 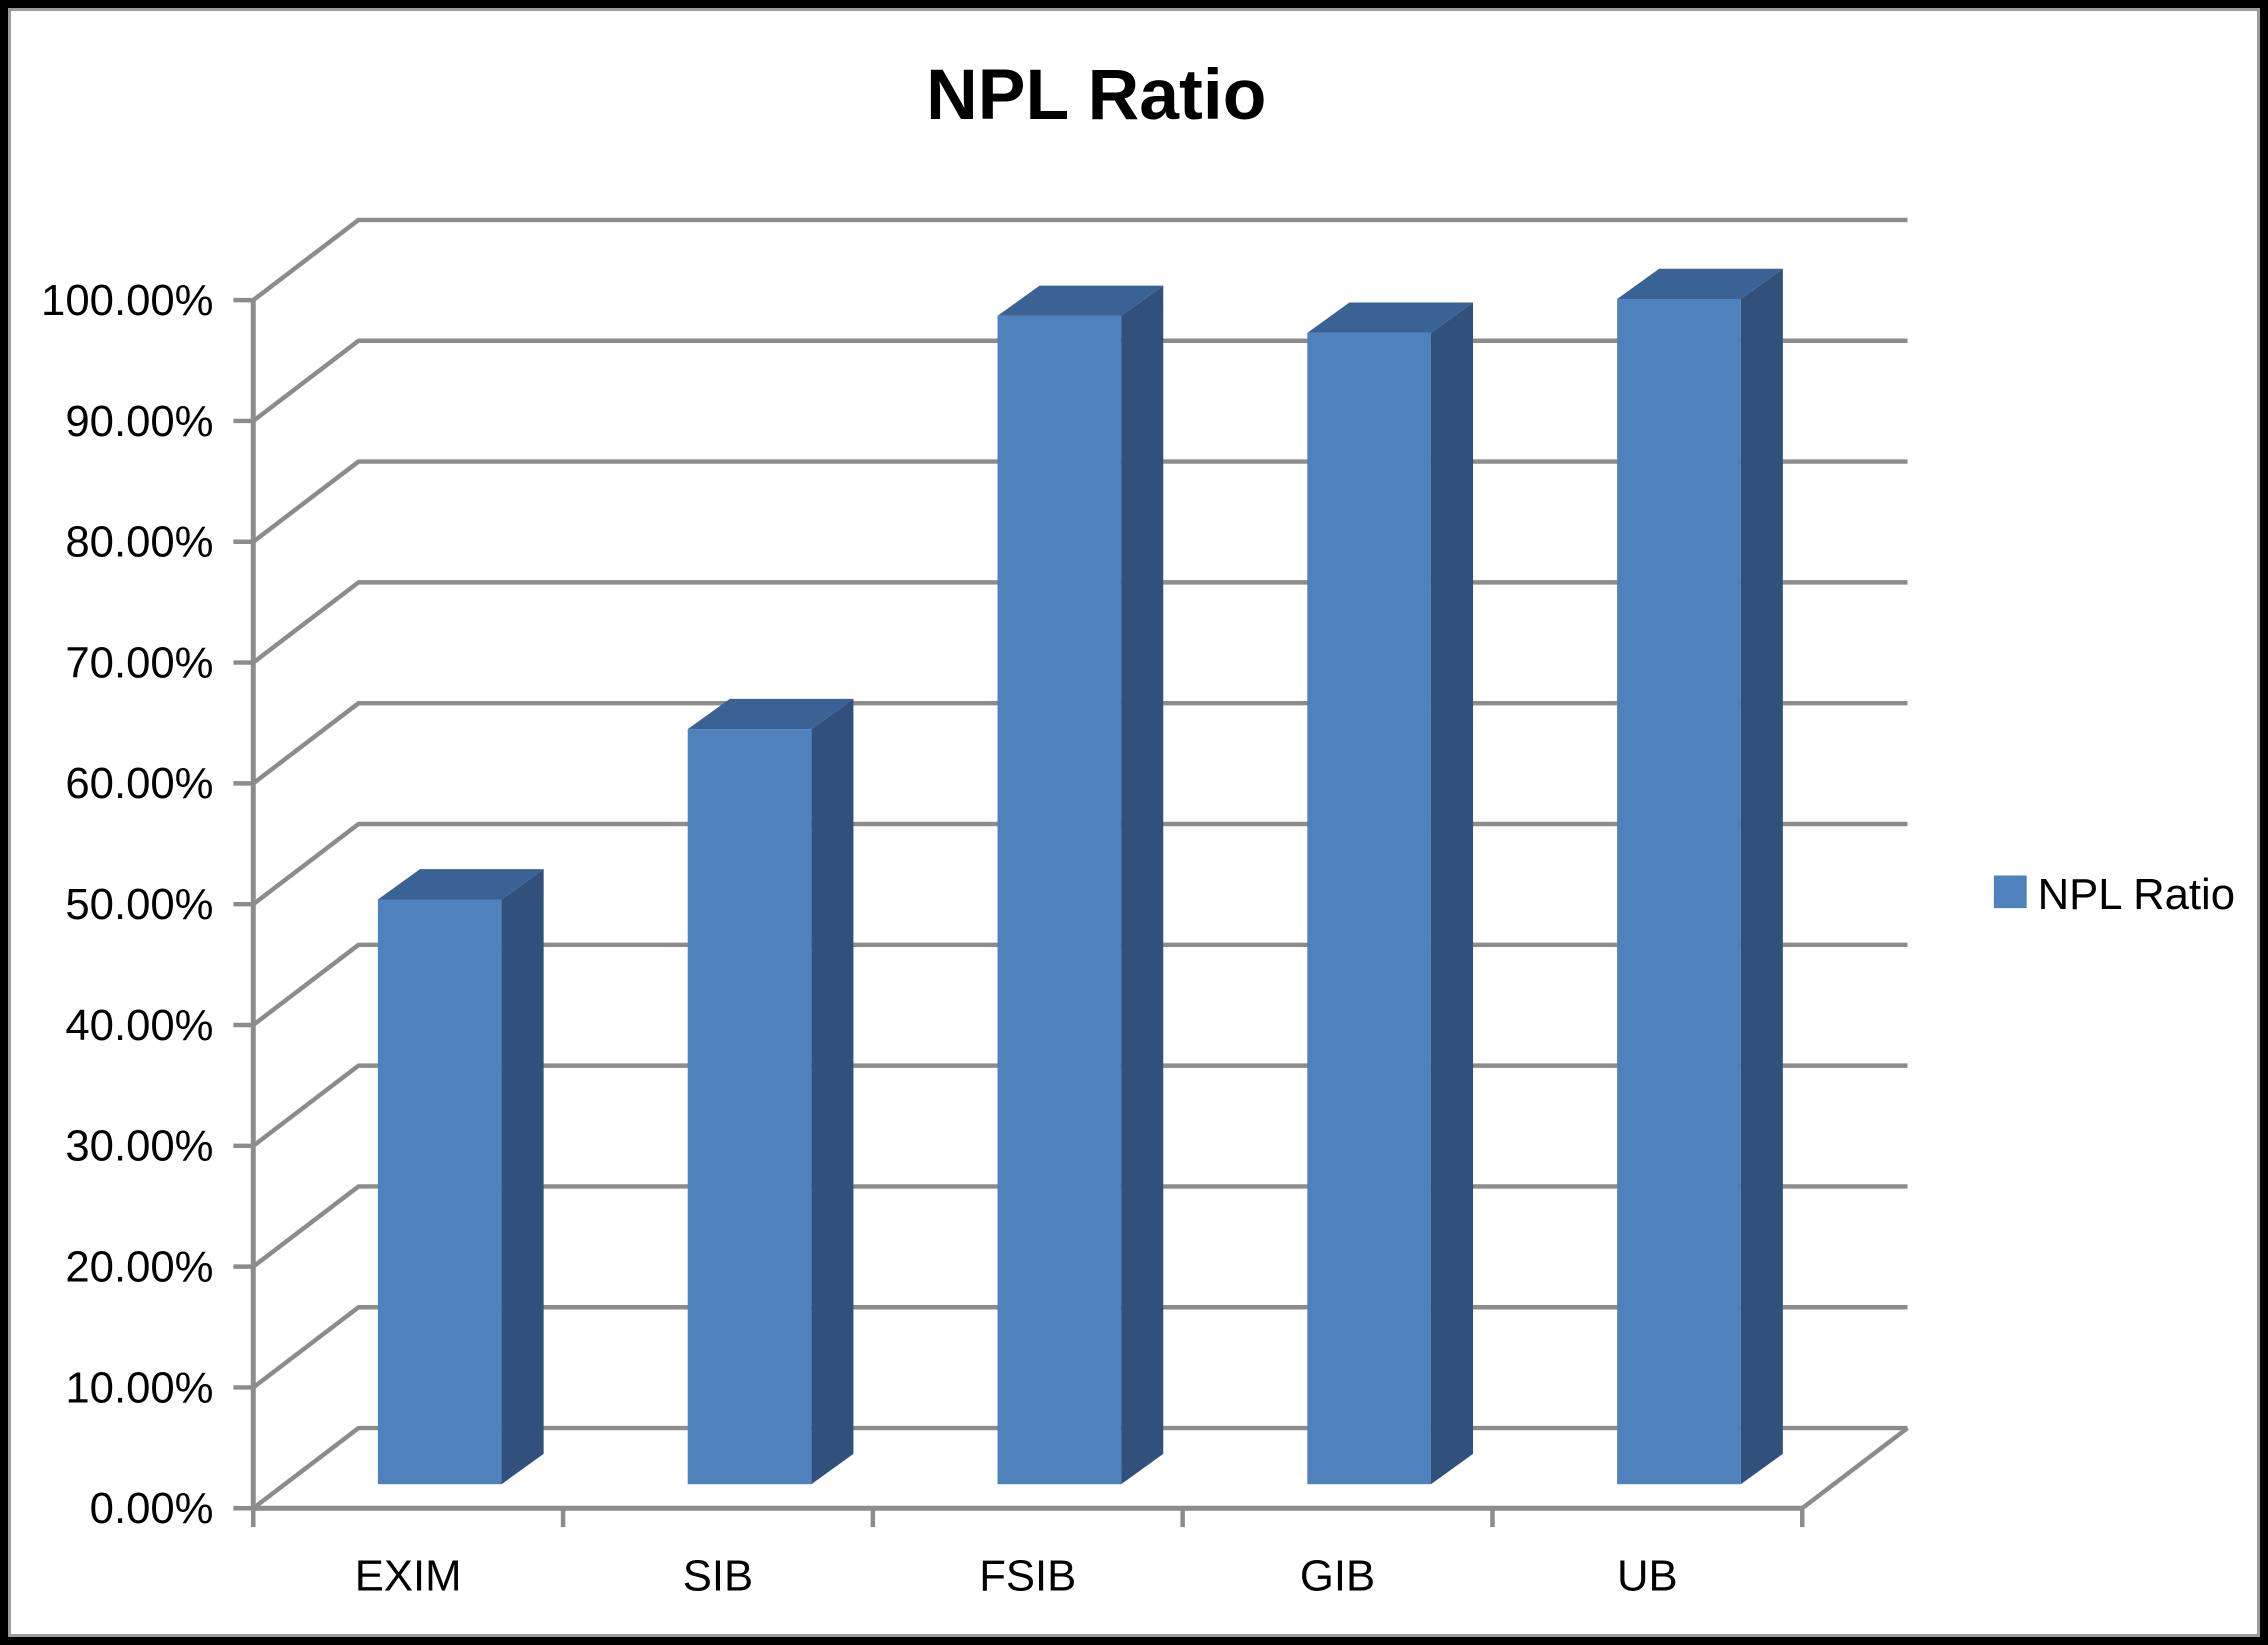 I want to click on bar-sib, so click(x=770, y=1091).